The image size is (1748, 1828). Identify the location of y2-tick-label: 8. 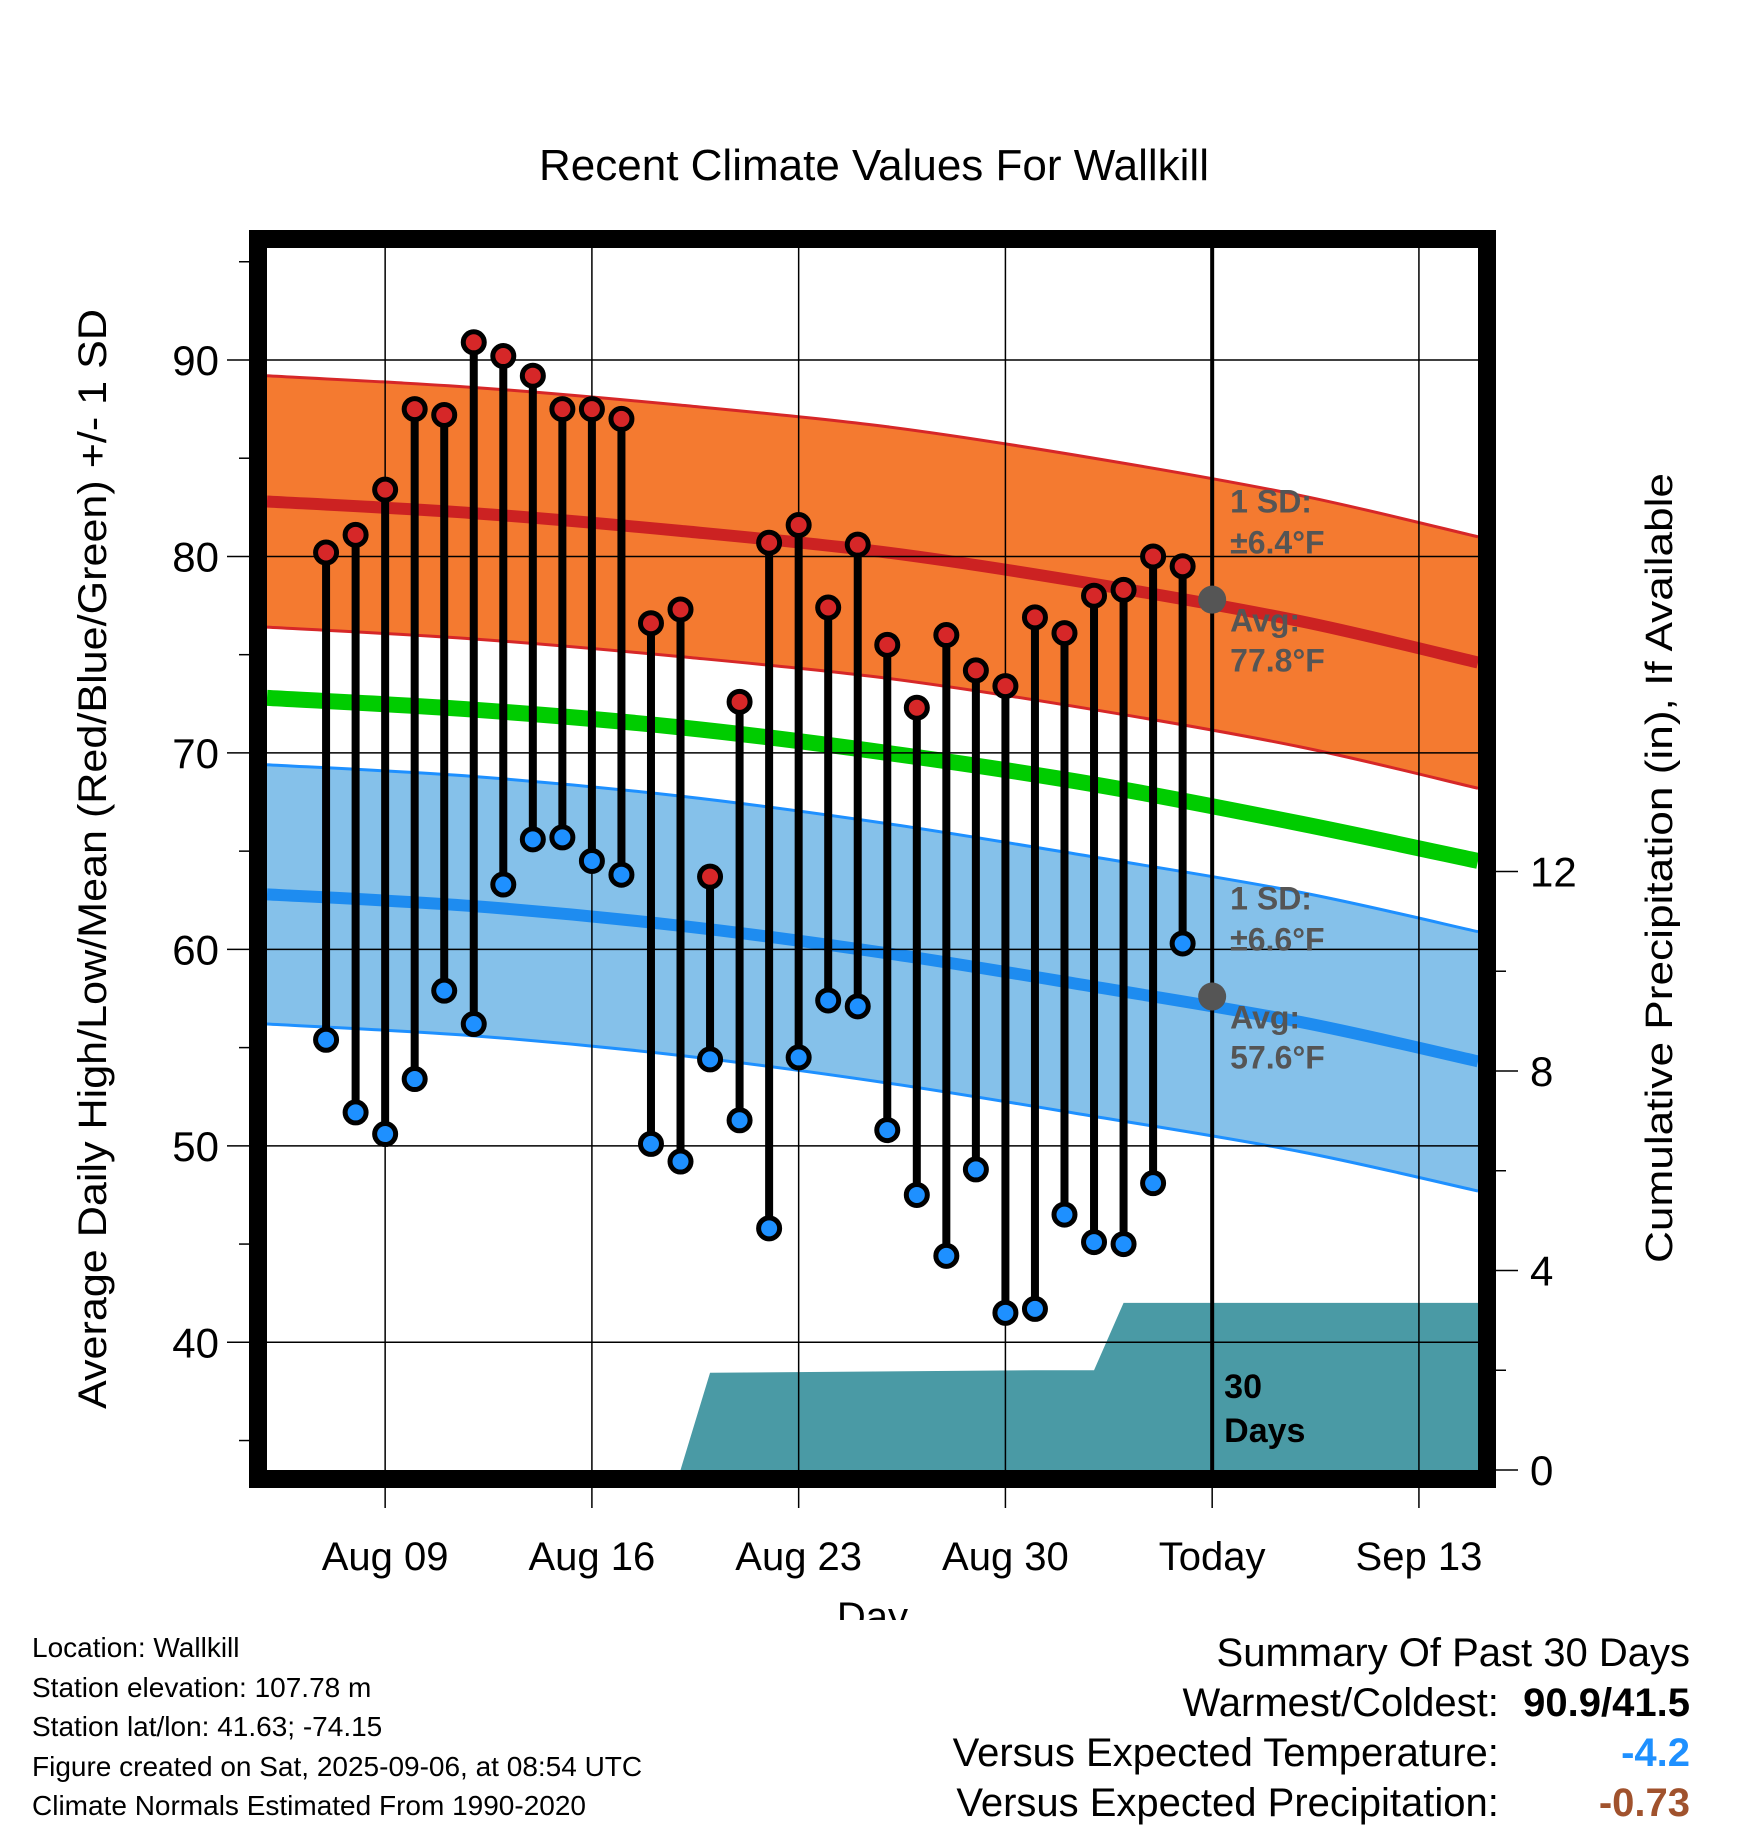
(1541, 1071).